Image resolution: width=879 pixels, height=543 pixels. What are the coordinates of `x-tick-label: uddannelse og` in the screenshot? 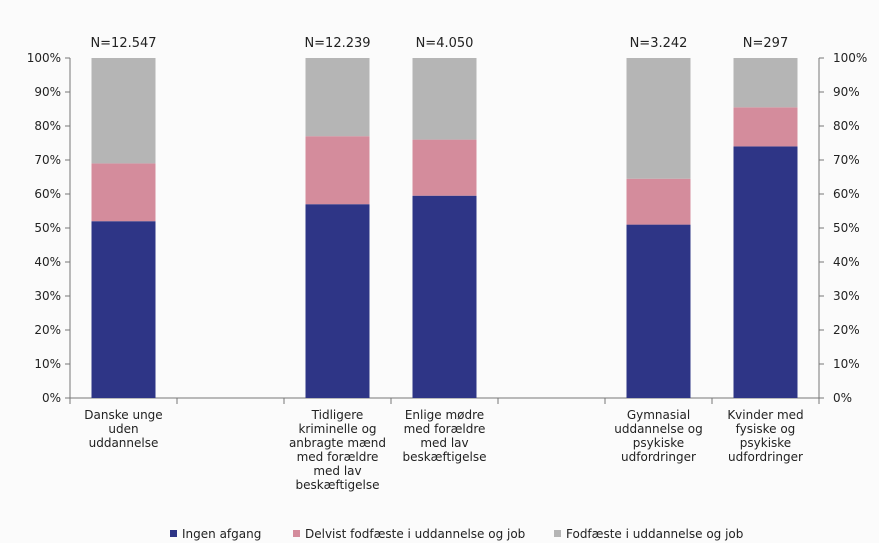 It's located at (658, 429).